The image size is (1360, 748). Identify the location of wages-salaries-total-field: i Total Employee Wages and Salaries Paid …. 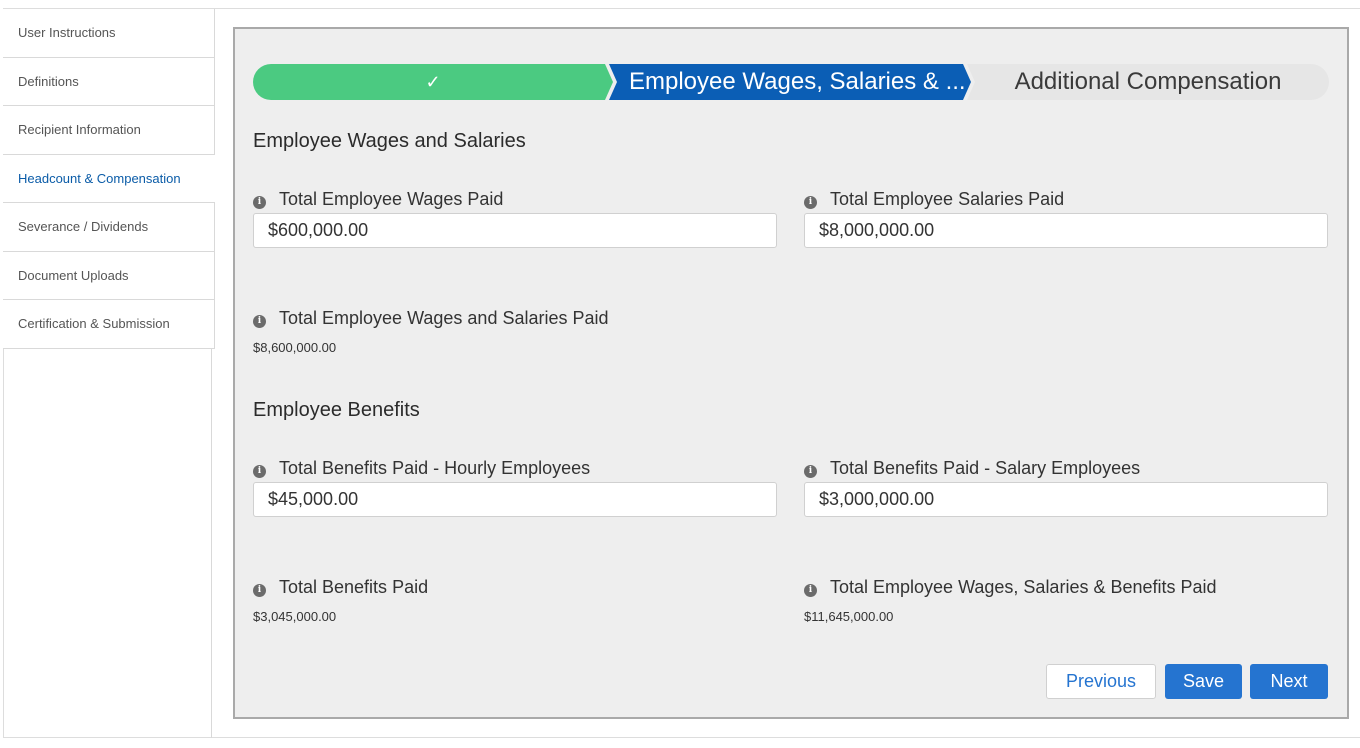
(515, 330).